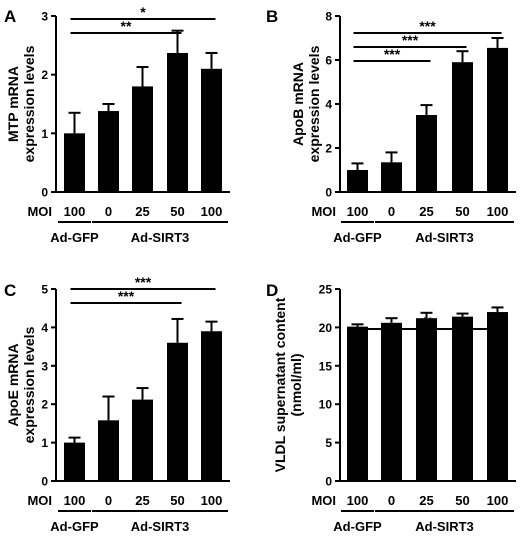  What do you see at coordinates (298, 104) in the screenshot?
I see `y-axis-title: ApoB mRNA` at bounding box center [298, 104].